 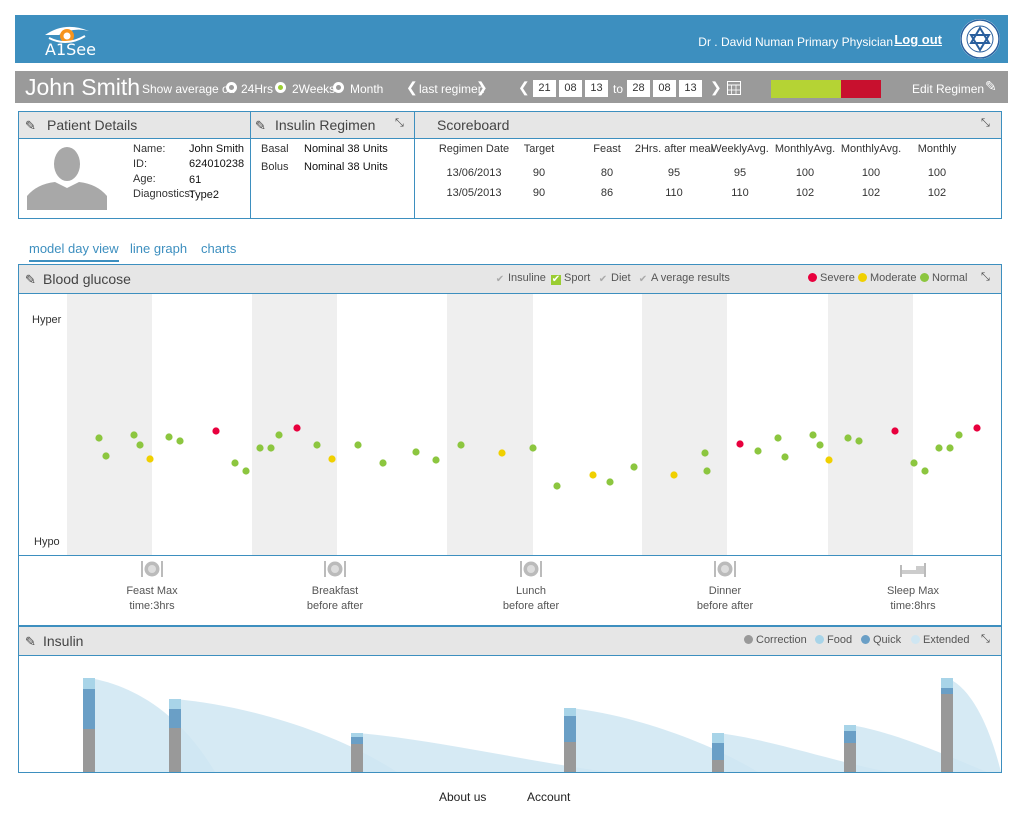 I want to click on regimen-edit-pencil-icon: ✎, so click(x=260, y=125).